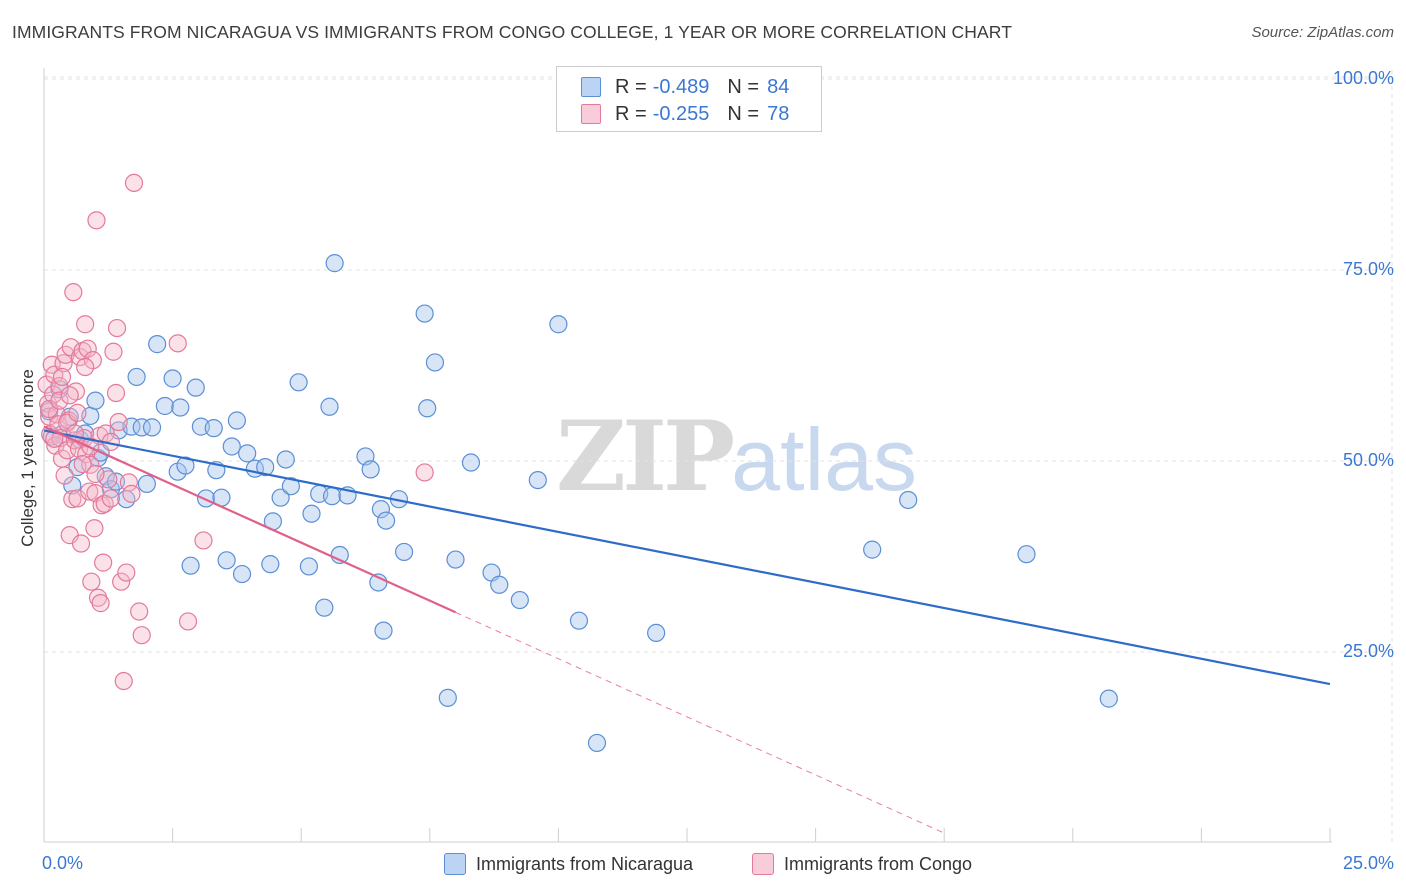 The width and height of the screenshot is (1406, 892). I want to click on legend-swatch-pink, so click(591, 114).